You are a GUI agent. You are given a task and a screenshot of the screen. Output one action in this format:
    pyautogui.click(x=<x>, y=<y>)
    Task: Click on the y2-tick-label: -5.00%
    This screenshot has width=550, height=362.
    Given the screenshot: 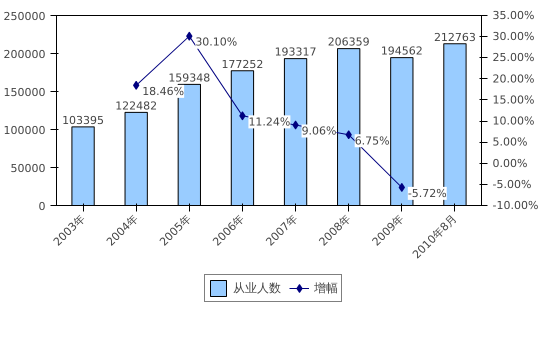 What is the action you would take?
    pyautogui.click(x=512, y=184)
    